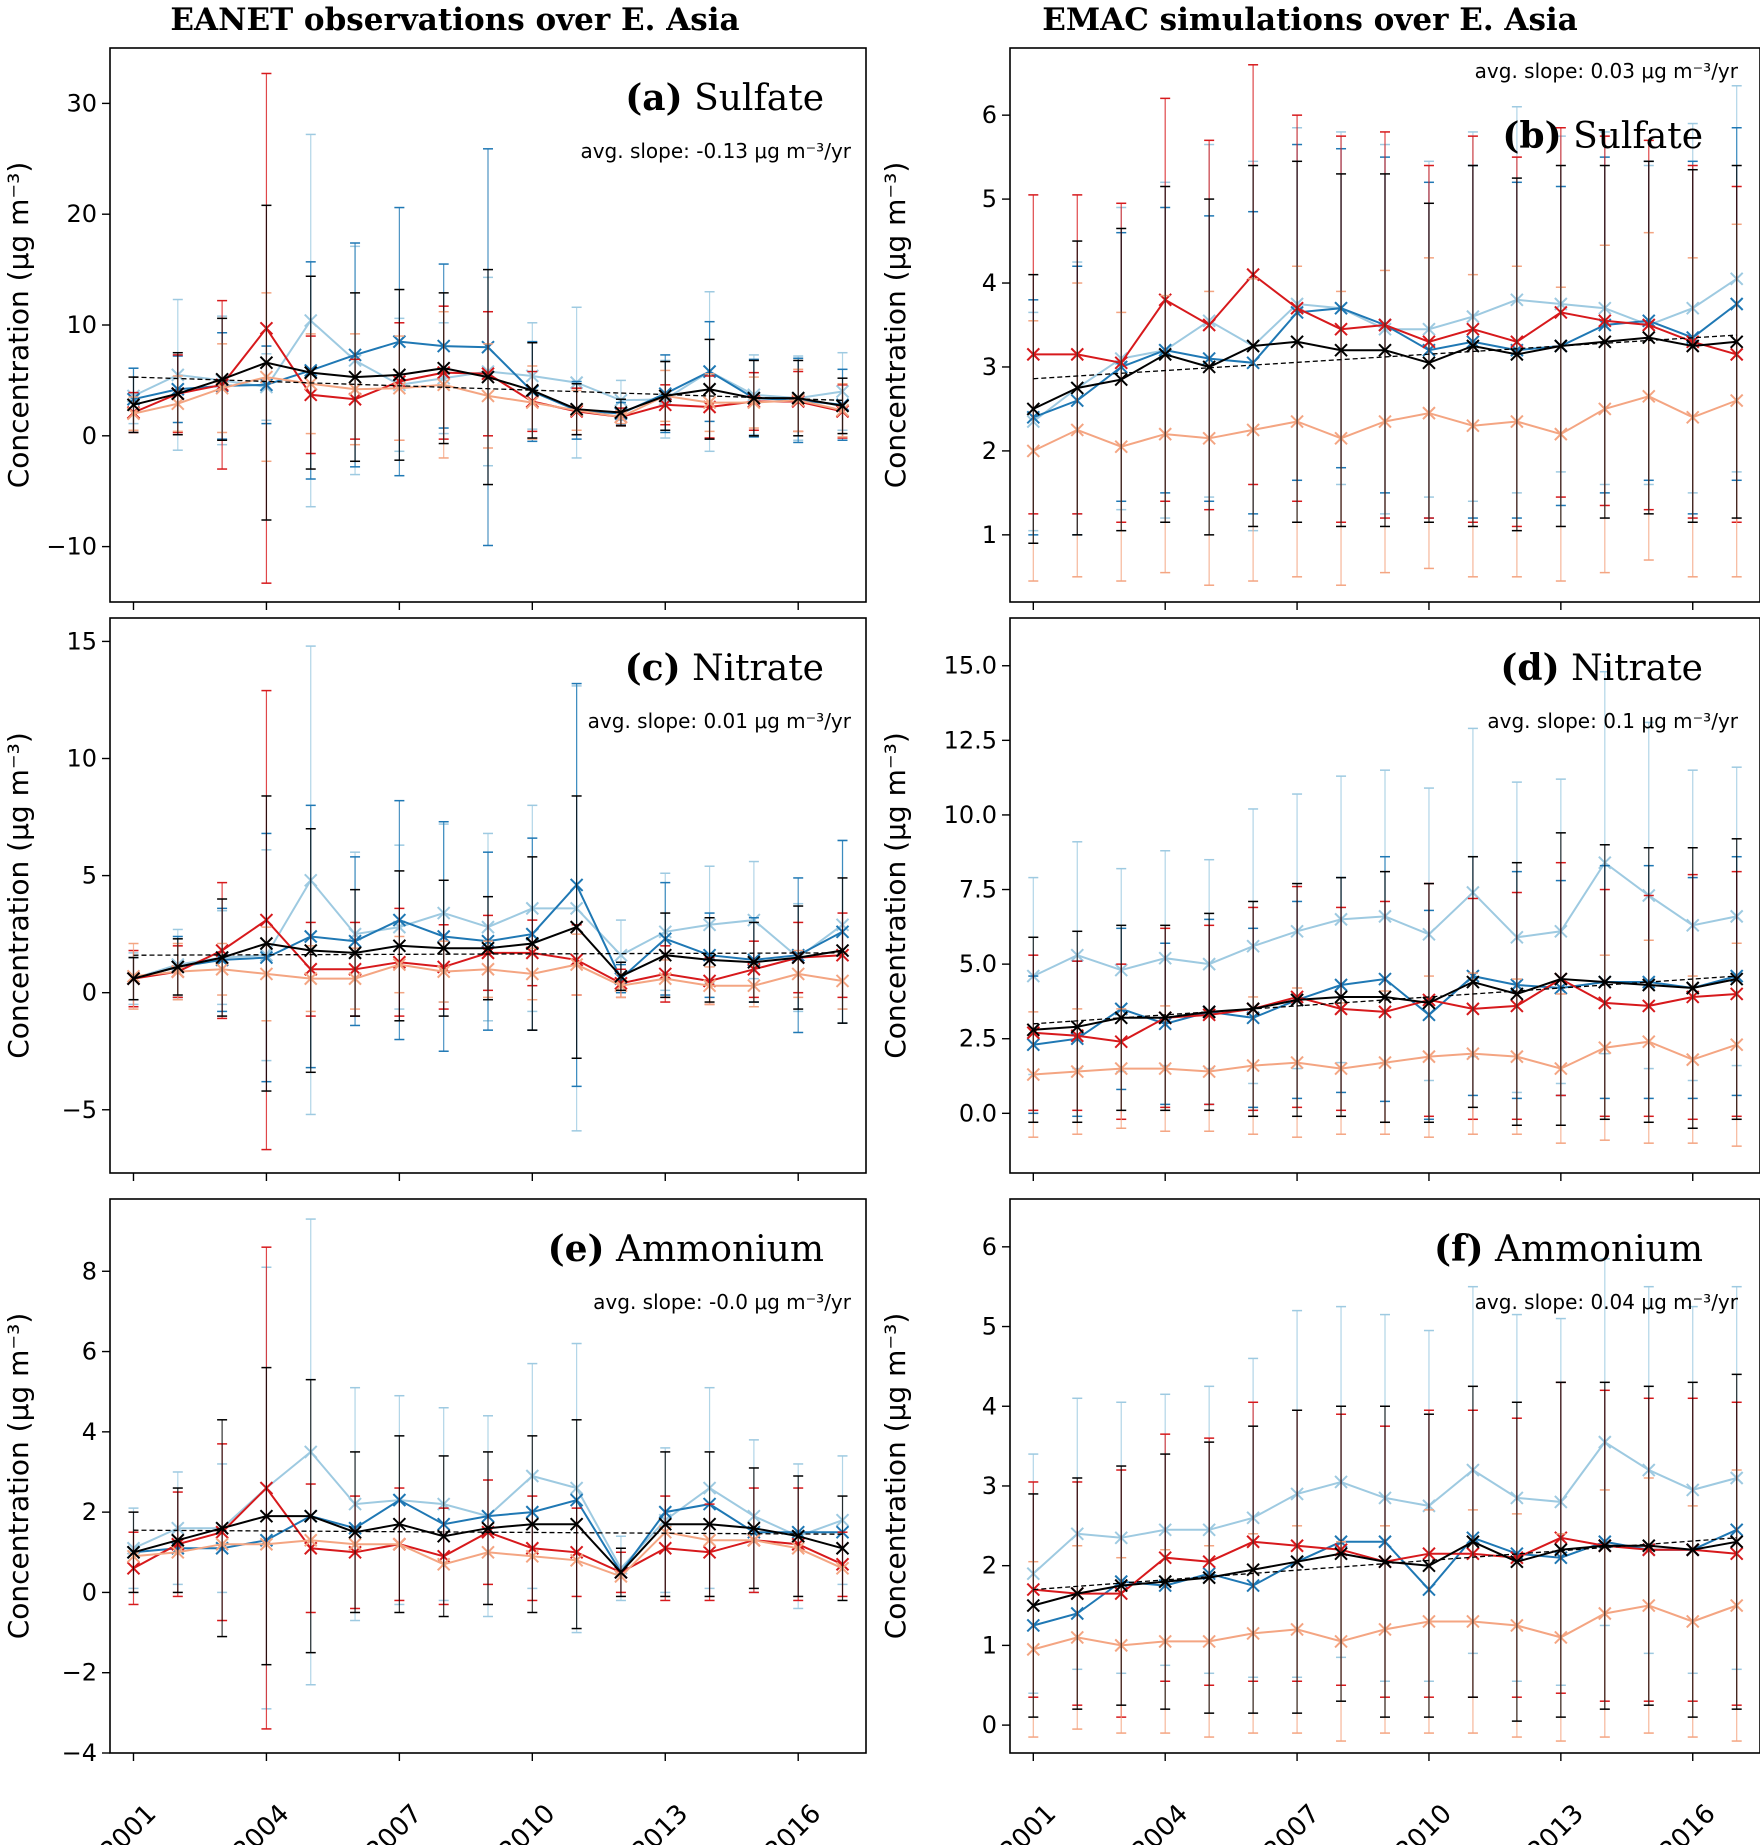 The height and width of the screenshot is (1845, 1760). Describe the element at coordinates (724, 98) in the screenshot. I see `panel-label: (a) Sulfate` at that location.